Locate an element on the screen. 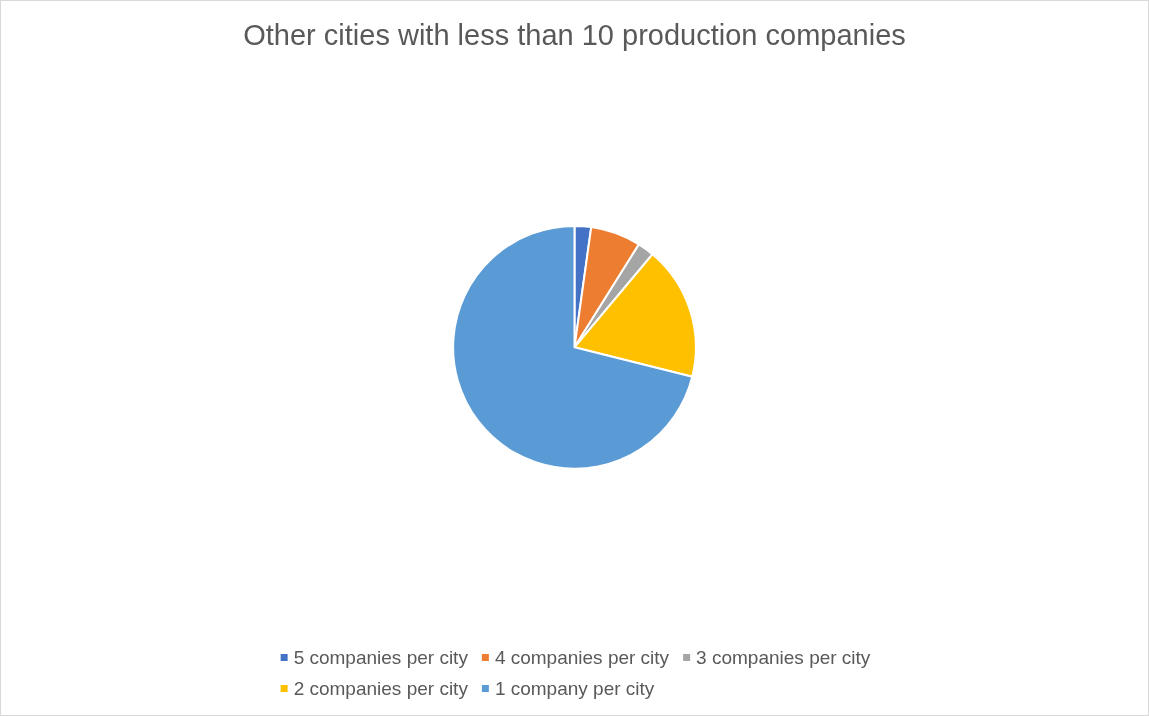 The image size is (1149, 716). chart-title: Other cities with less than 10 production companies is located at coordinates (574, 34).